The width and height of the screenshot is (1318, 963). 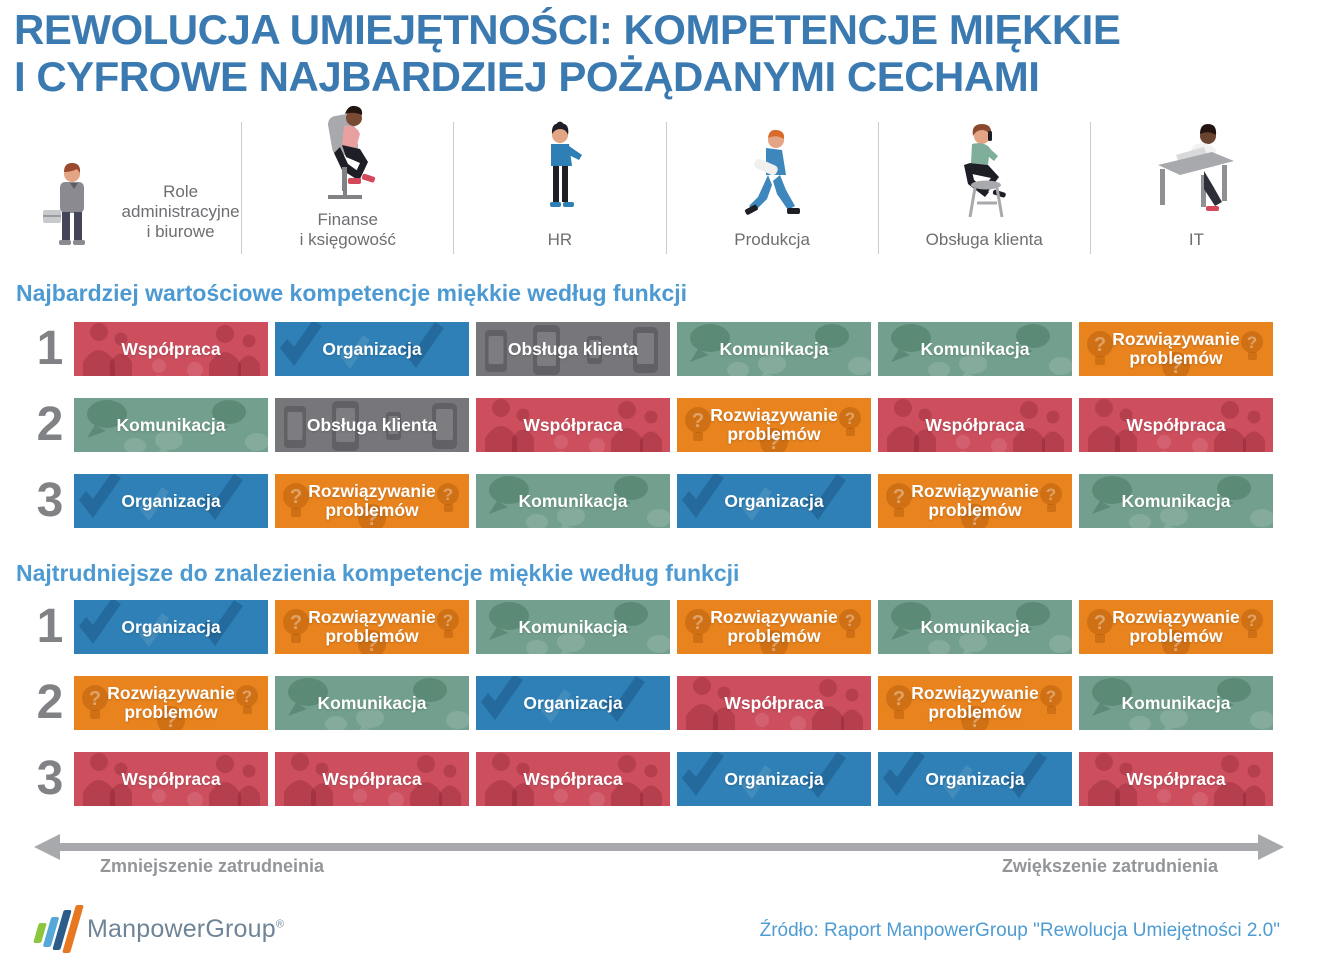 I want to click on category-label: IT, so click(x=1196, y=239).